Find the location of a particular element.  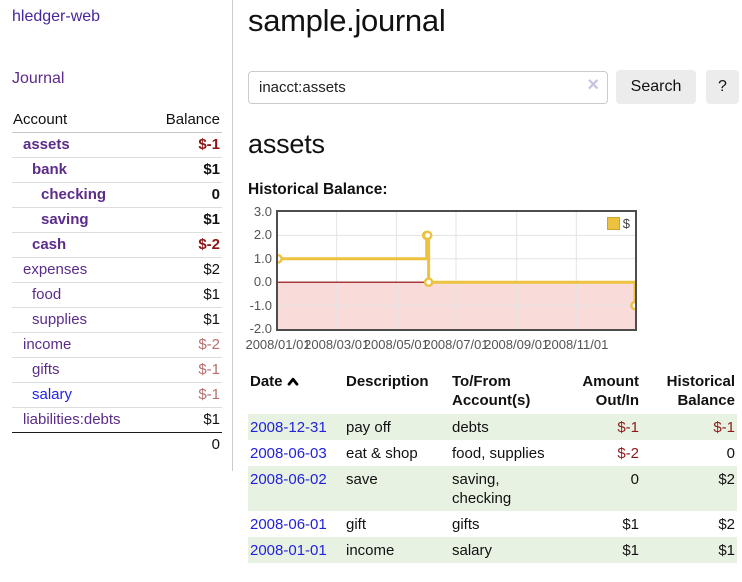

account-name-cell: gifts is located at coordinates (81, 370).